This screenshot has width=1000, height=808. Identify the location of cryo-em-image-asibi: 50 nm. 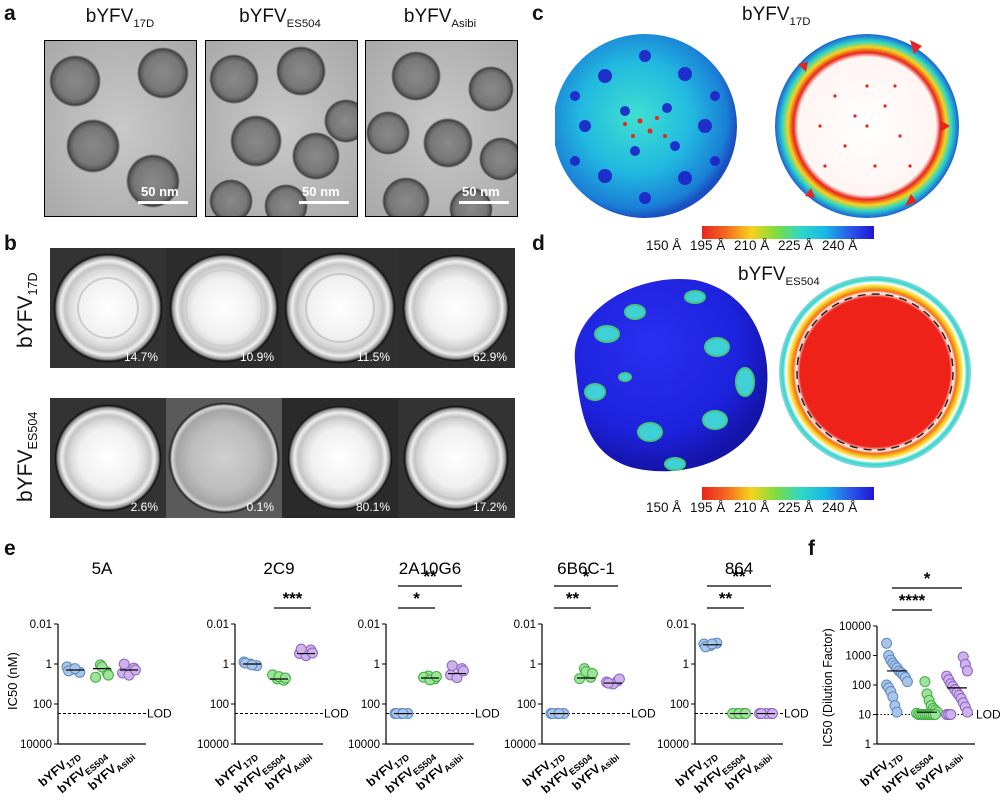
(441, 128).